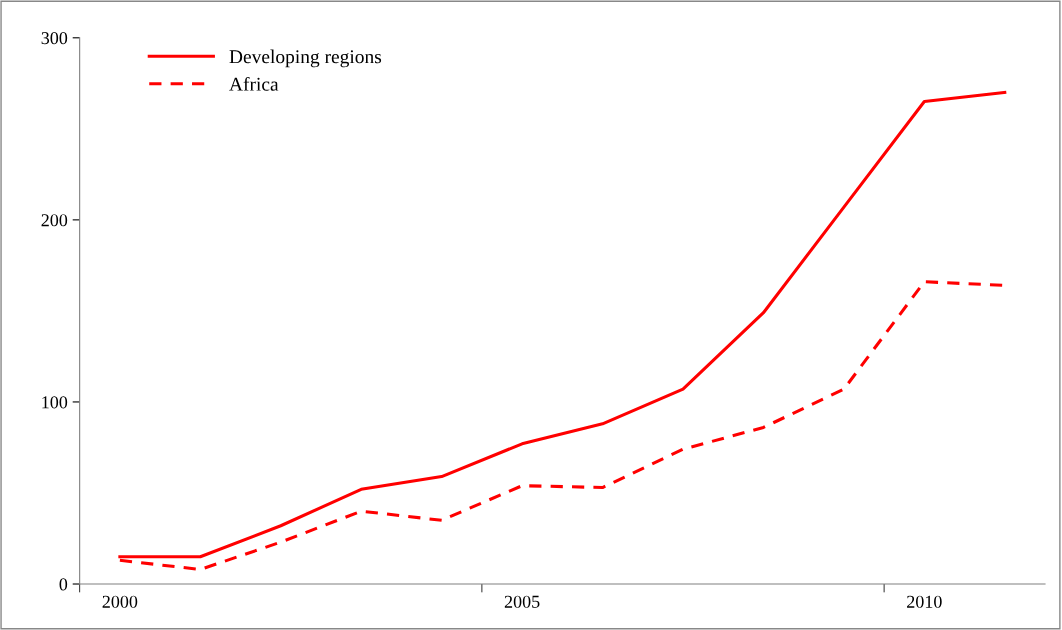  What do you see at coordinates (522, 601) in the screenshot?
I see `x-tick-label: 2005` at bounding box center [522, 601].